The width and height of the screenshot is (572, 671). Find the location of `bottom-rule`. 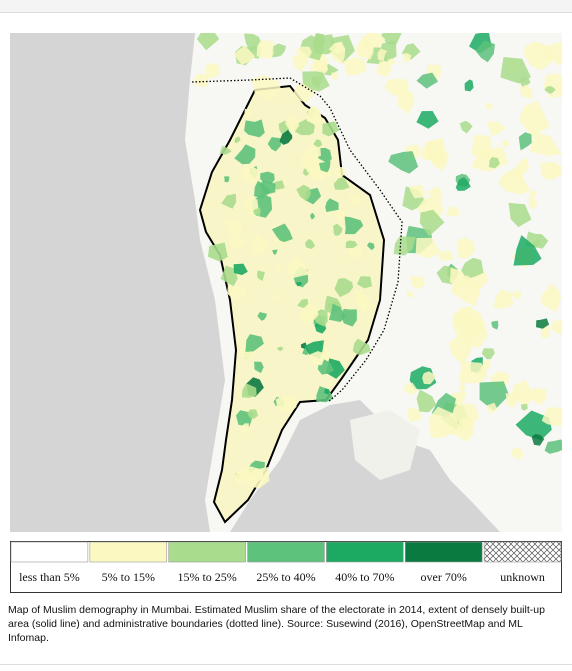

bottom-rule is located at coordinates (286, 664).